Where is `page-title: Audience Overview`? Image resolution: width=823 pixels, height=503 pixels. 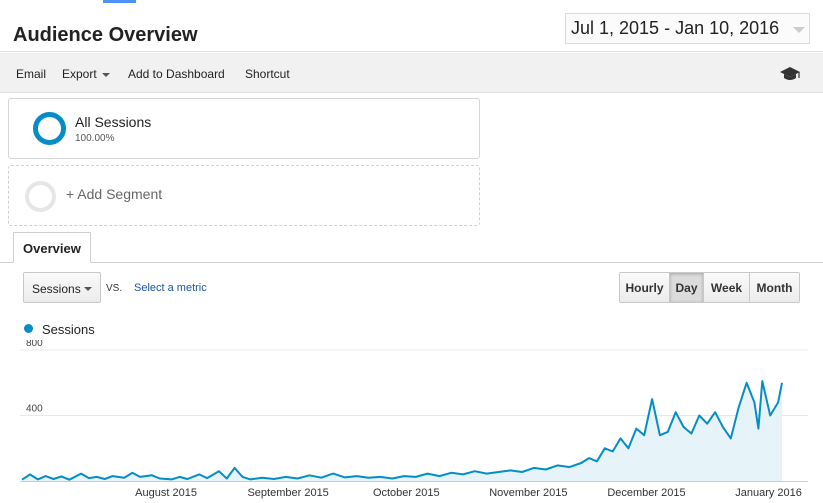
page-title: Audience Overview is located at coordinates (105, 35).